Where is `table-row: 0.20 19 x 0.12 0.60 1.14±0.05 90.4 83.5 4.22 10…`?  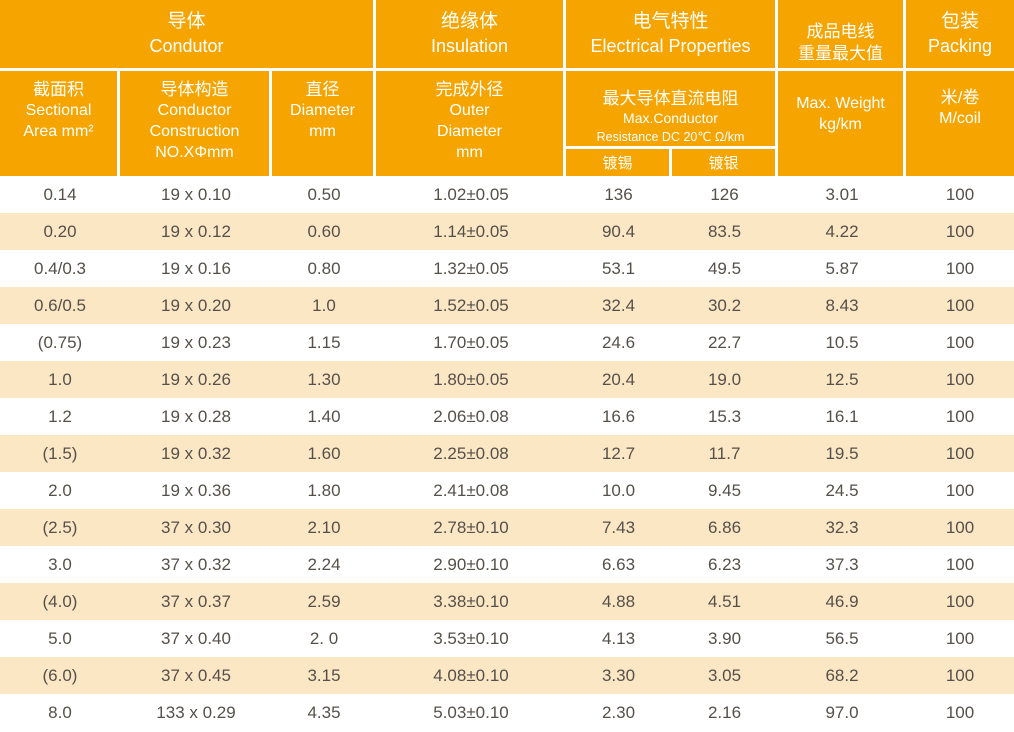
table-row: 0.20 19 x 0.12 0.60 1.14±0.05 90.4 83.5 4.22 10… is located at coordinates (507, 231).